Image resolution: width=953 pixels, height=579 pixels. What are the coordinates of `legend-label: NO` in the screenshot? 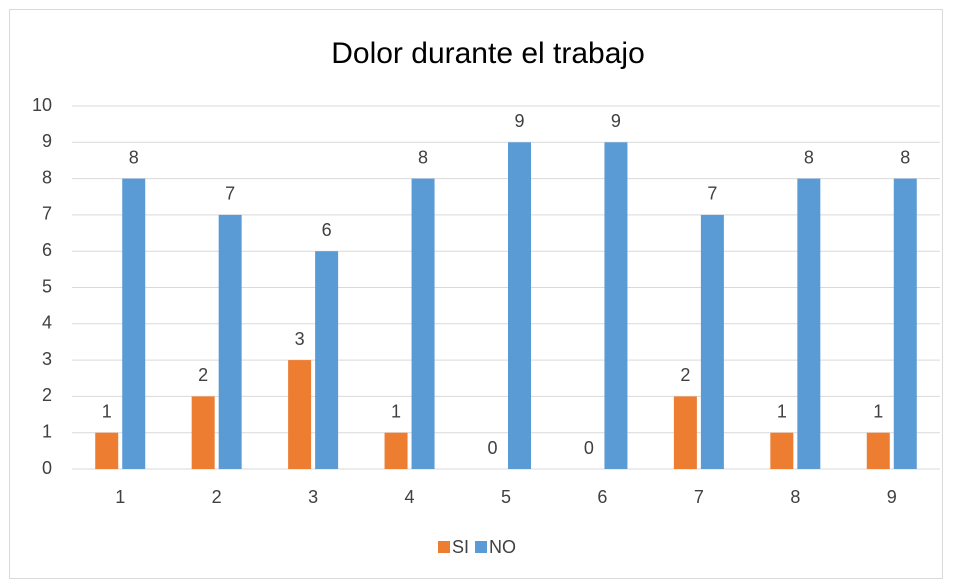 It's located at (502, 547).